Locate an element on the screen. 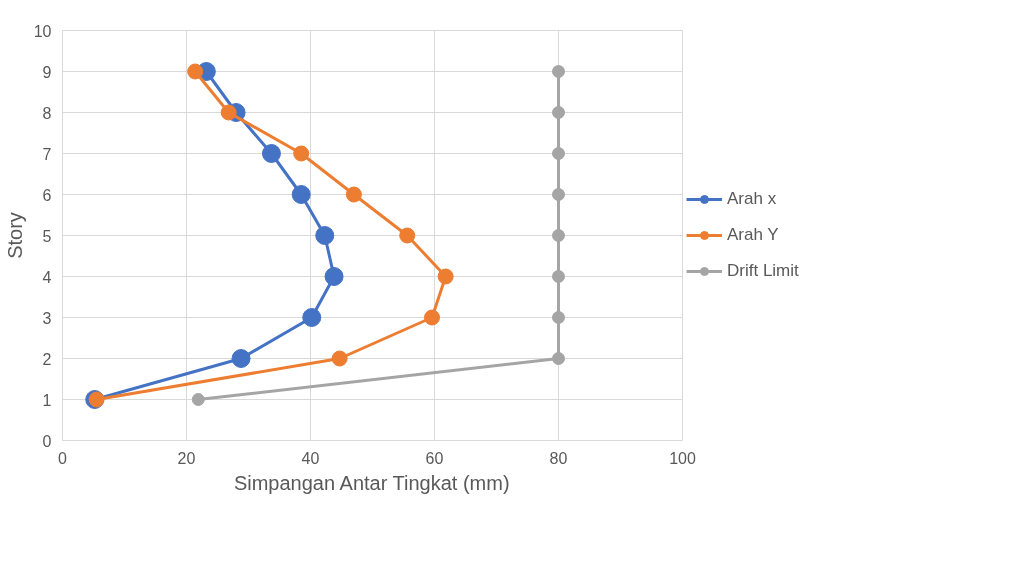  y-tick-label: 4 is located at coordinates (47, 277).